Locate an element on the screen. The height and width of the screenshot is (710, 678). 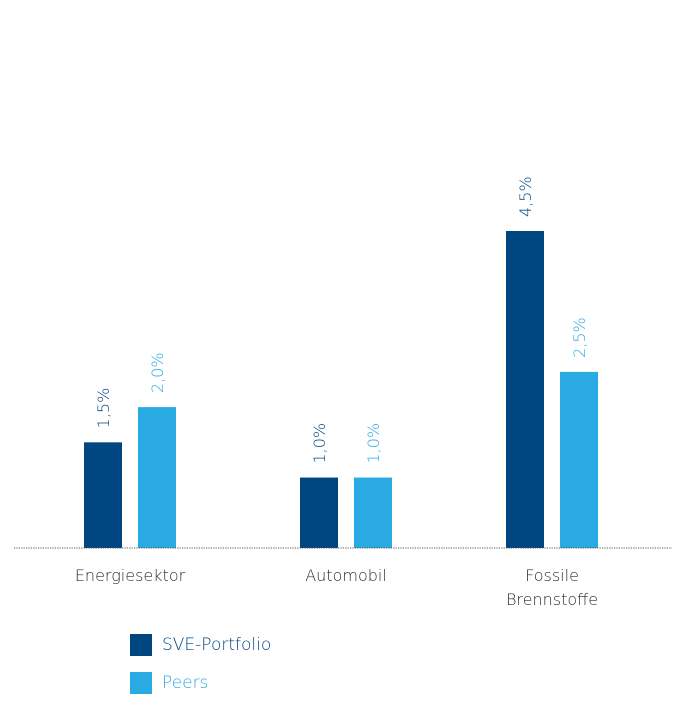
category-label-2-1: Brennstoffe is located at coordinates (552, 599).